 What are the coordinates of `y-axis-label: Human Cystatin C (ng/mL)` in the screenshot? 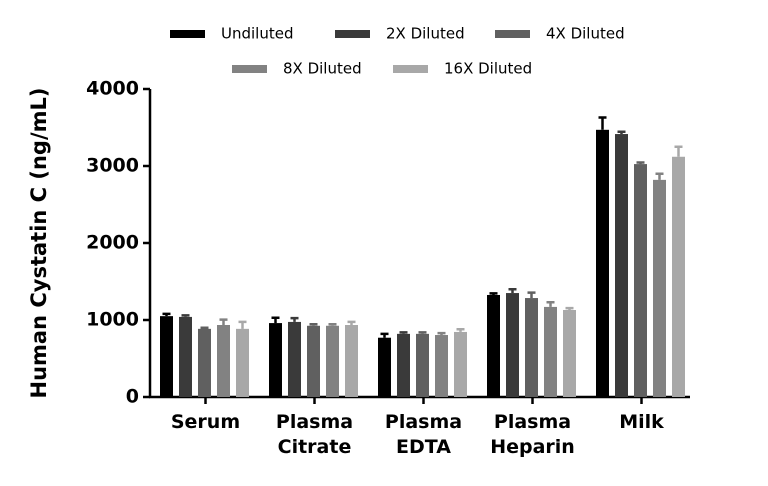 It's located at (39, 243).